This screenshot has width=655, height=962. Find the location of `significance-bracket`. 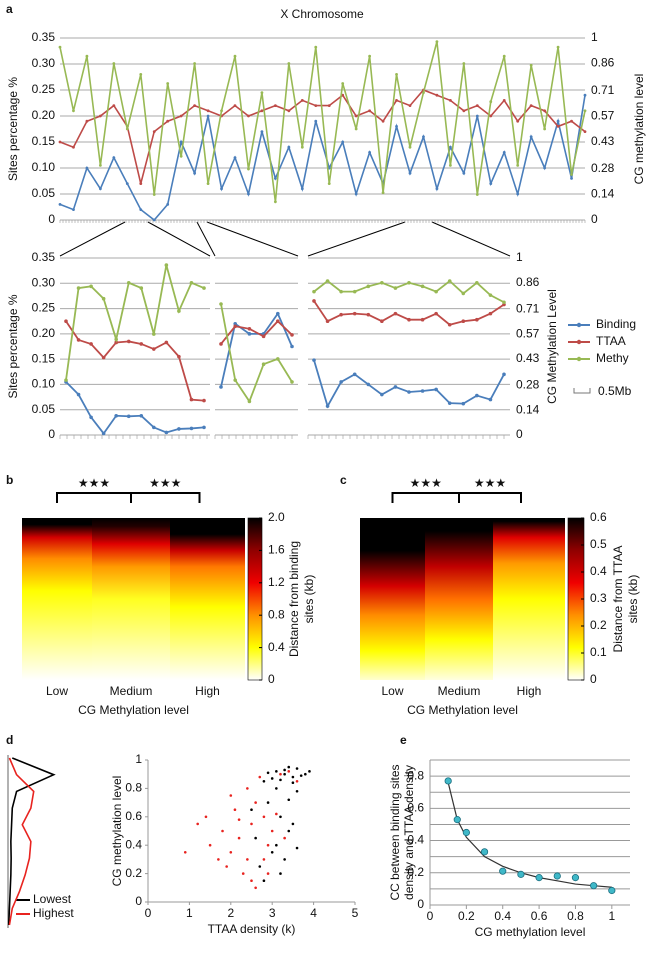

significance-bracket is located at coordinates (94, 497).